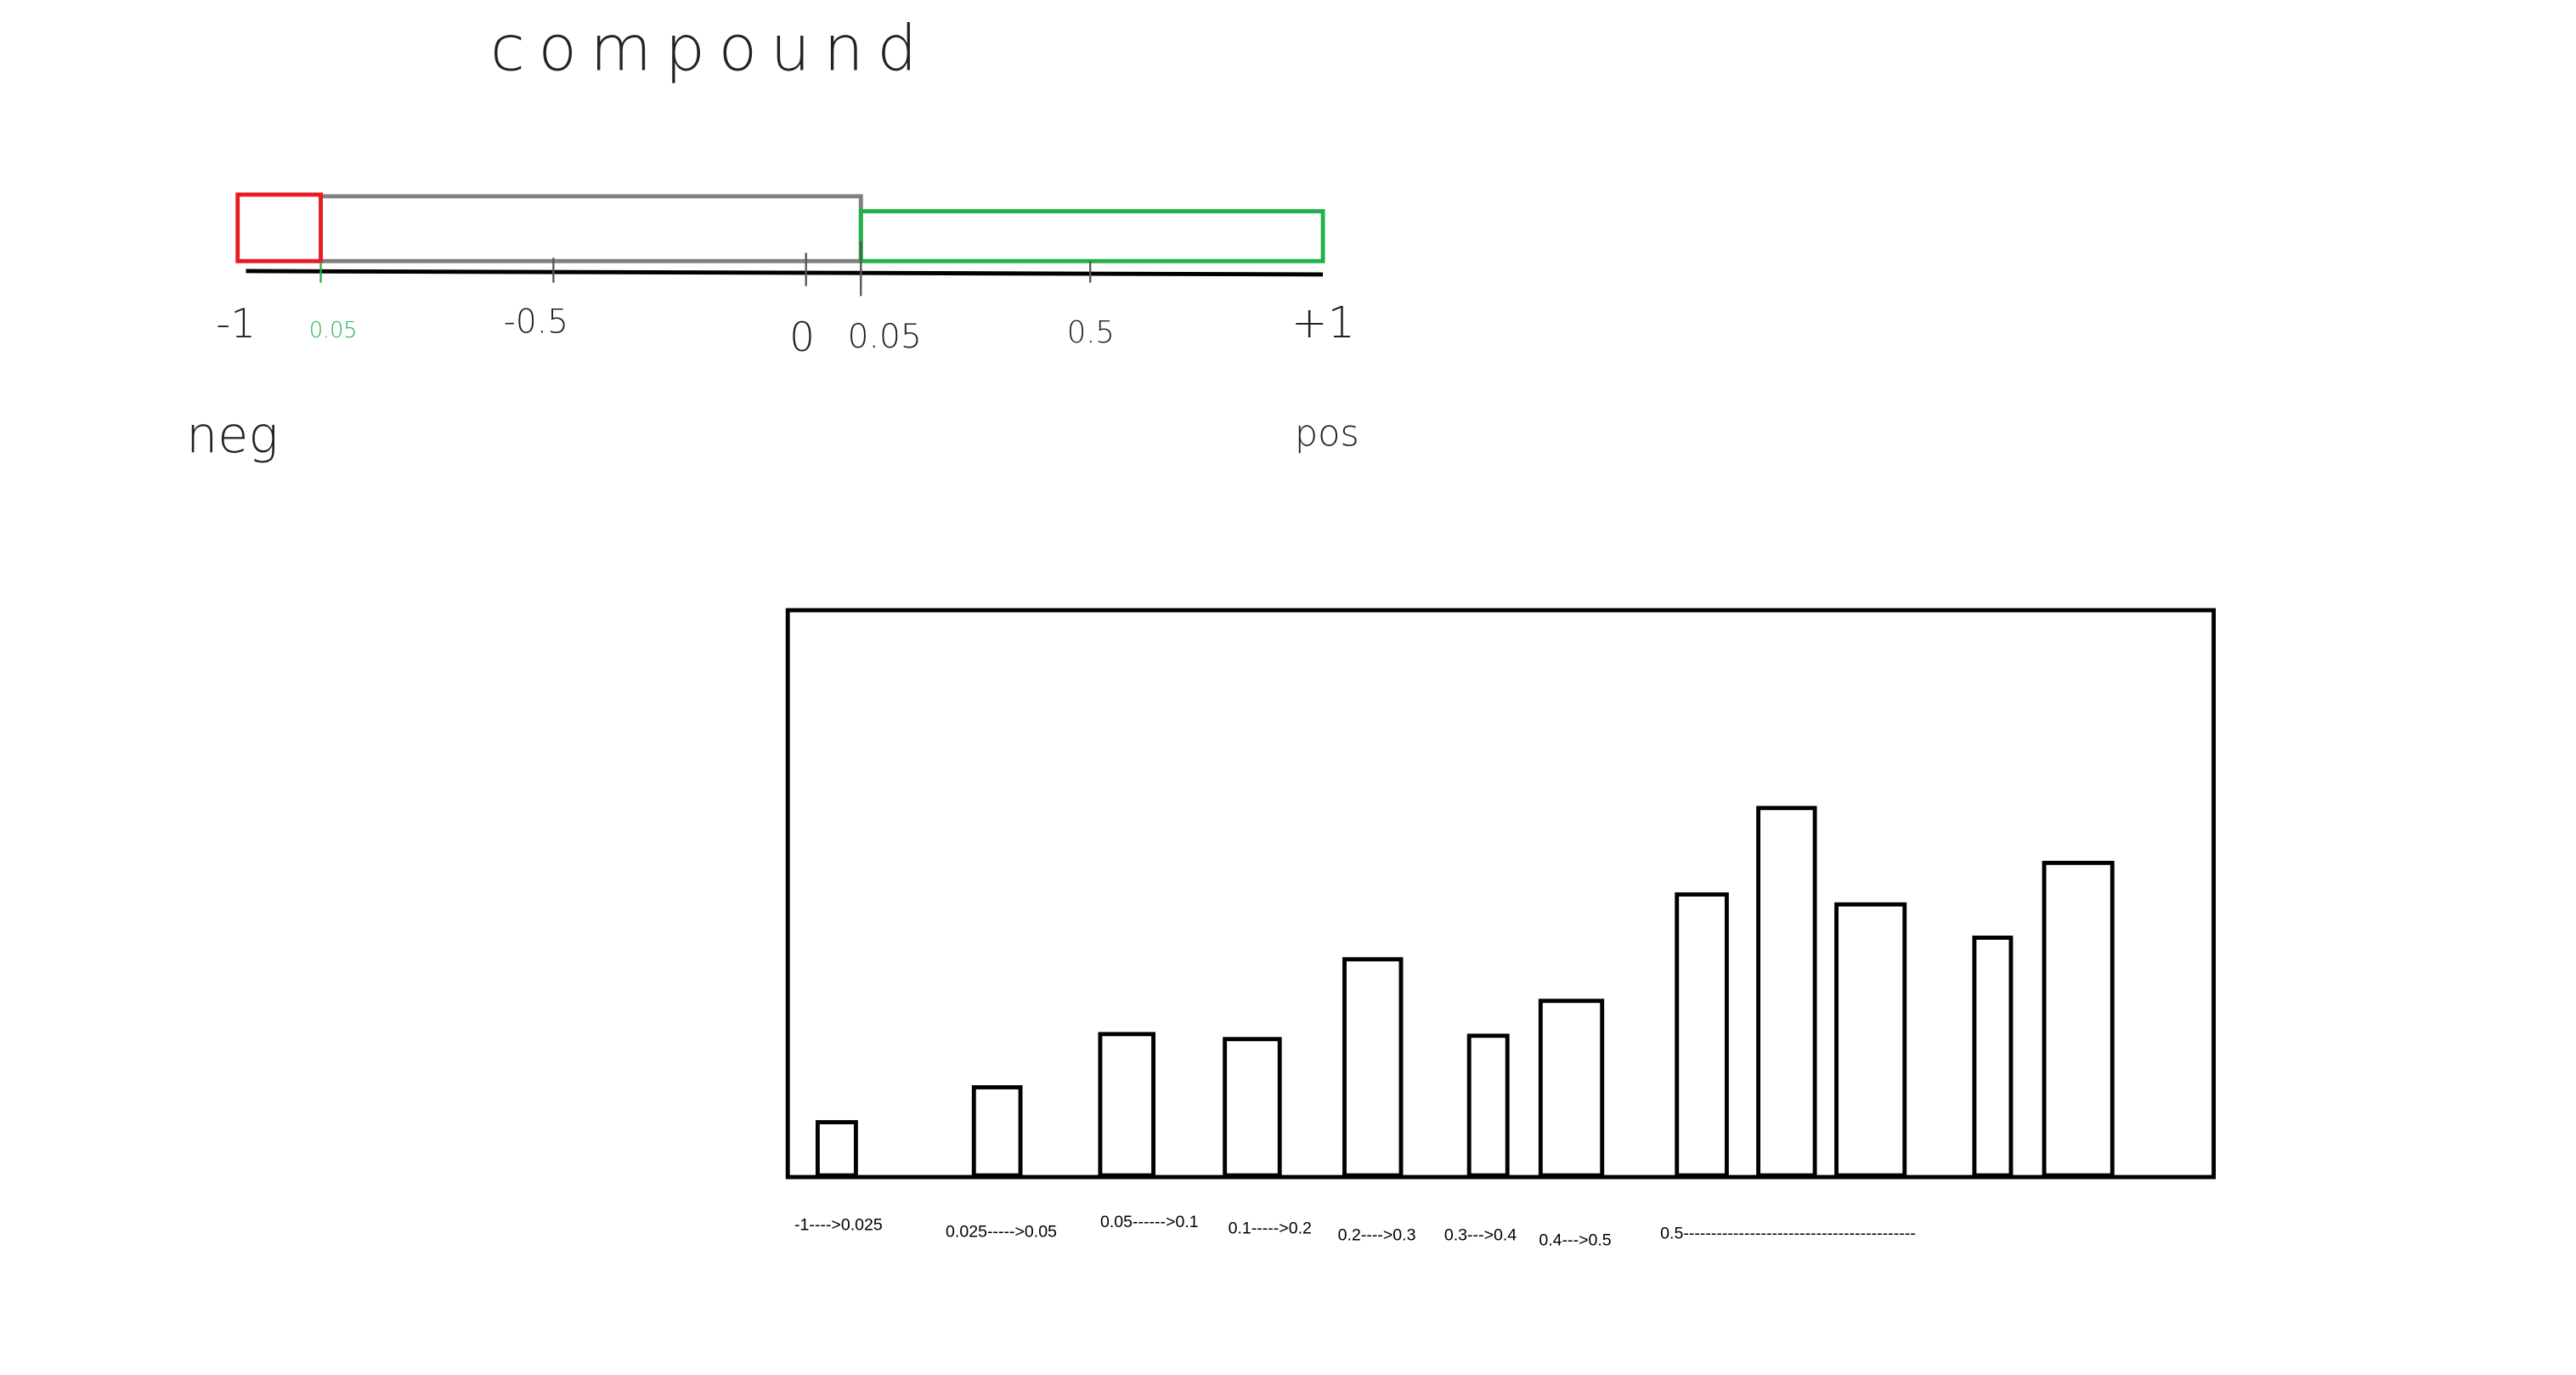 This screenshot has width=2576, height=1375. I want to click on neutral-box, so click(591, 228).